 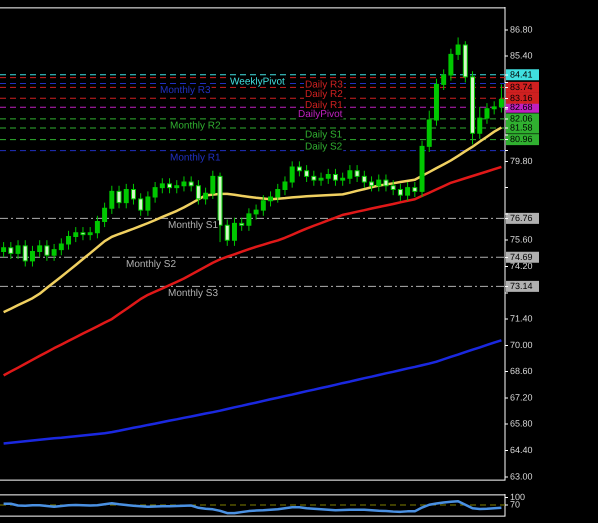 What do you see at coordinates (521, 285) in the screenshot?
I see `y-tick-label: 73.14` at bounding box center [521, 285].